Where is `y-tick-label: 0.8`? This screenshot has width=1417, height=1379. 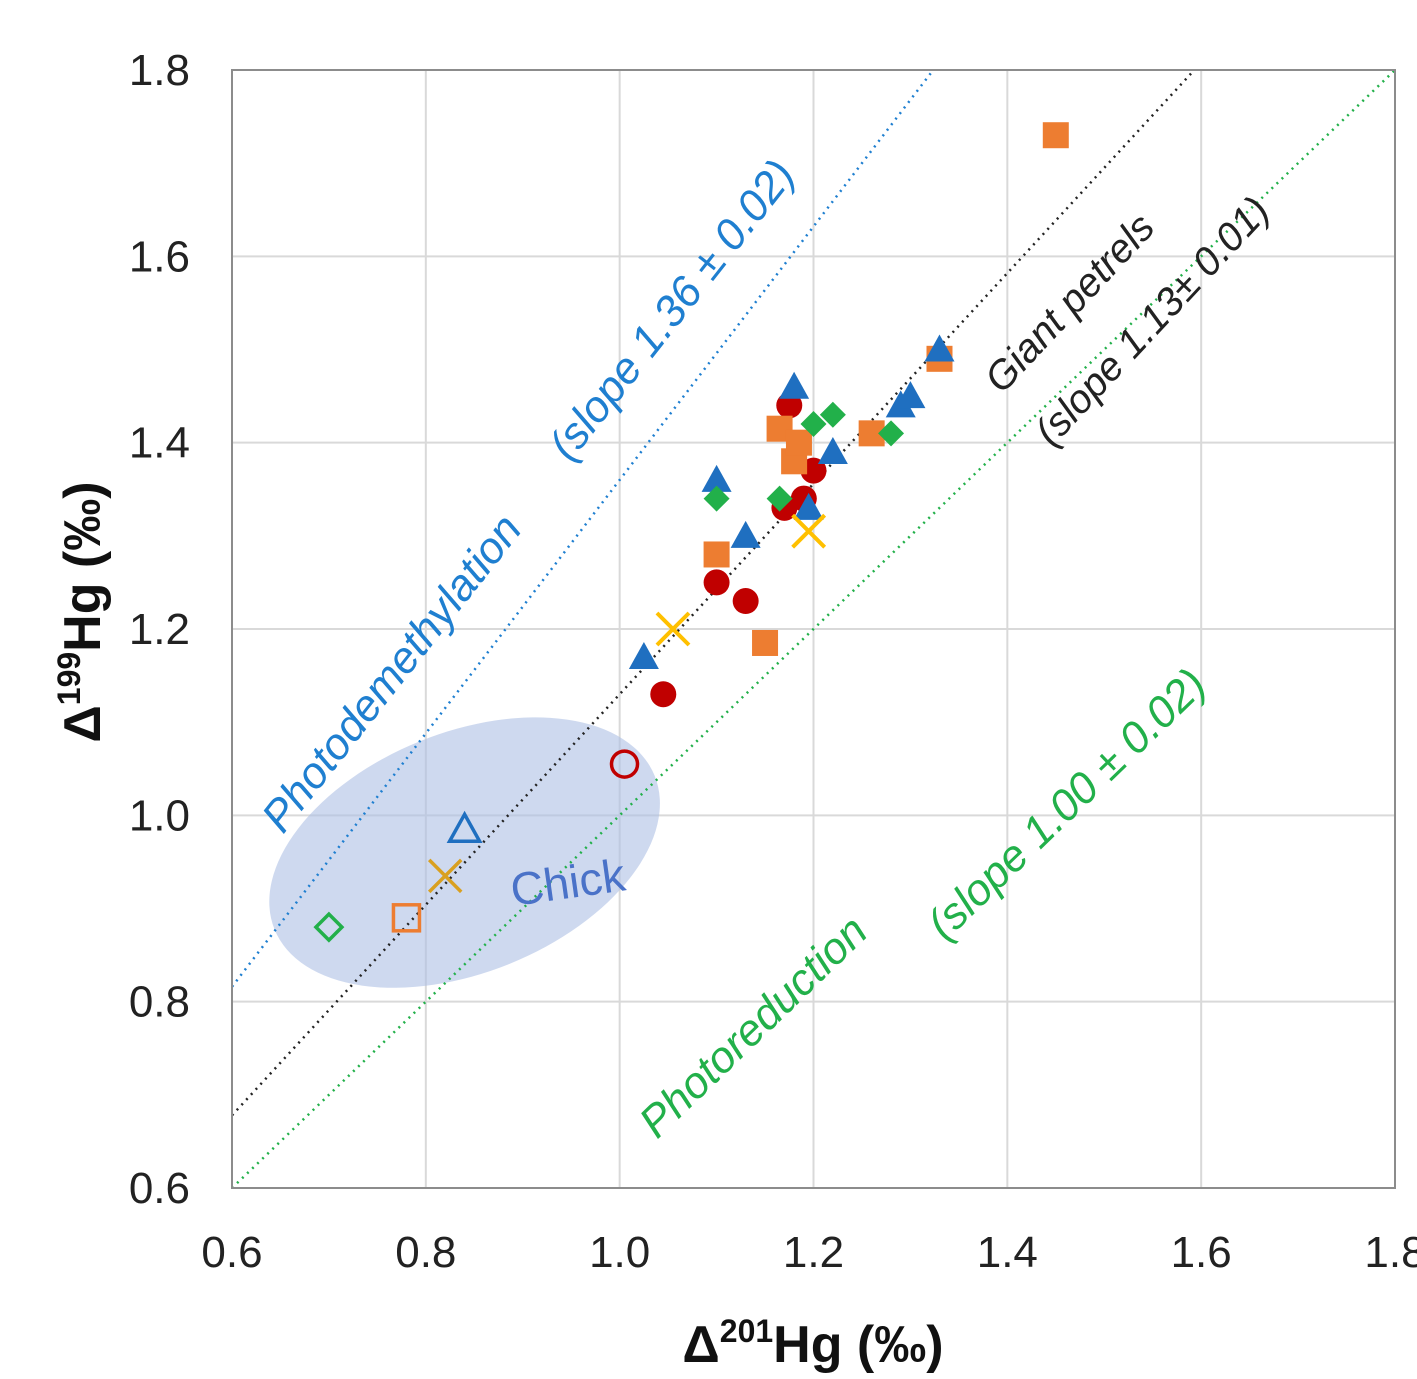 y-tick-label: 0.8 is located at coordinates (159, 1002).